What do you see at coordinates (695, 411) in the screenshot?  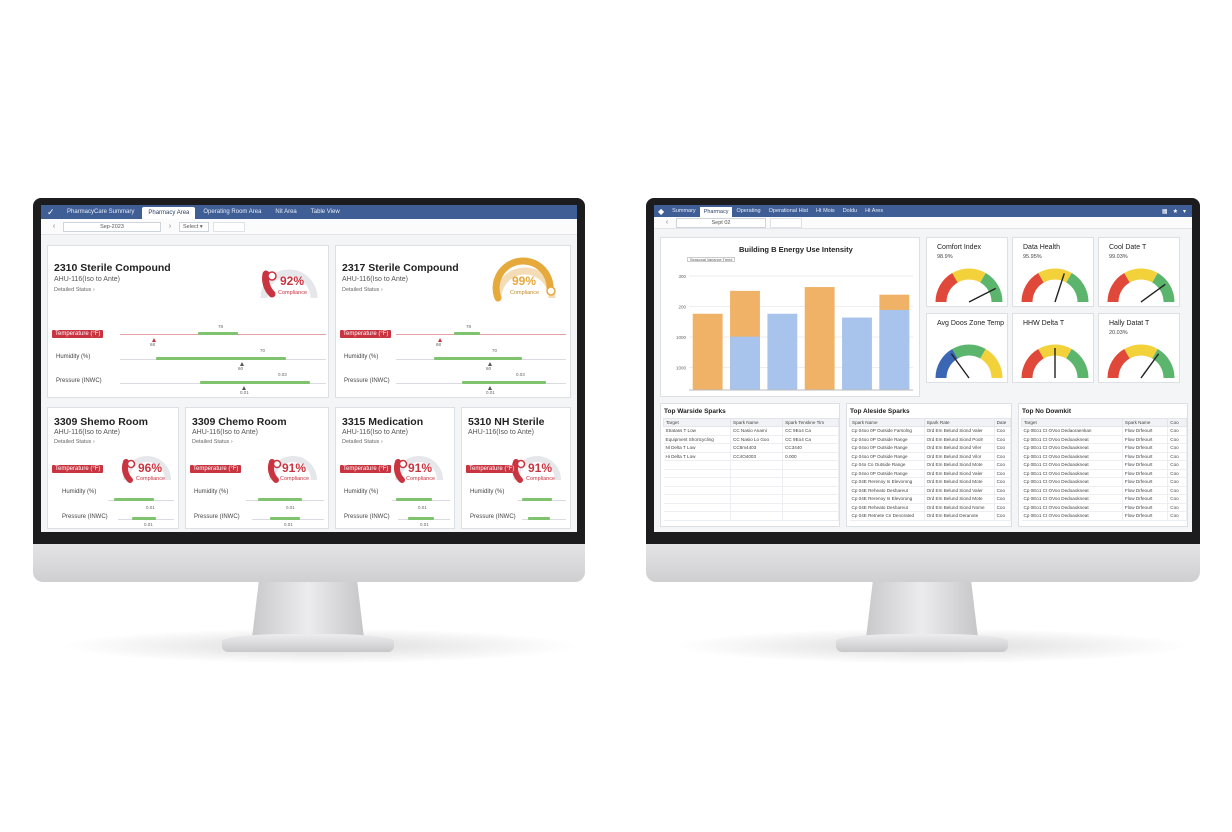 I see `table-title: Top Warside Sparks` at bounding box center [695, 411].